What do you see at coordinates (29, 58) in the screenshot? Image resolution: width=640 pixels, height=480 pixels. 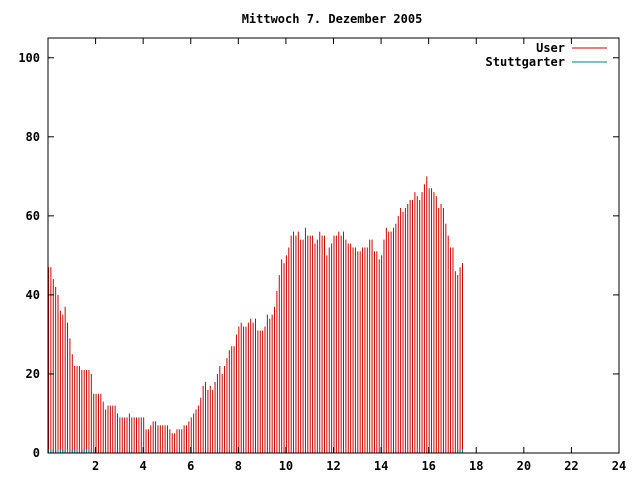 I see `y-tick-label: 100` at bounding box center [29, 58].